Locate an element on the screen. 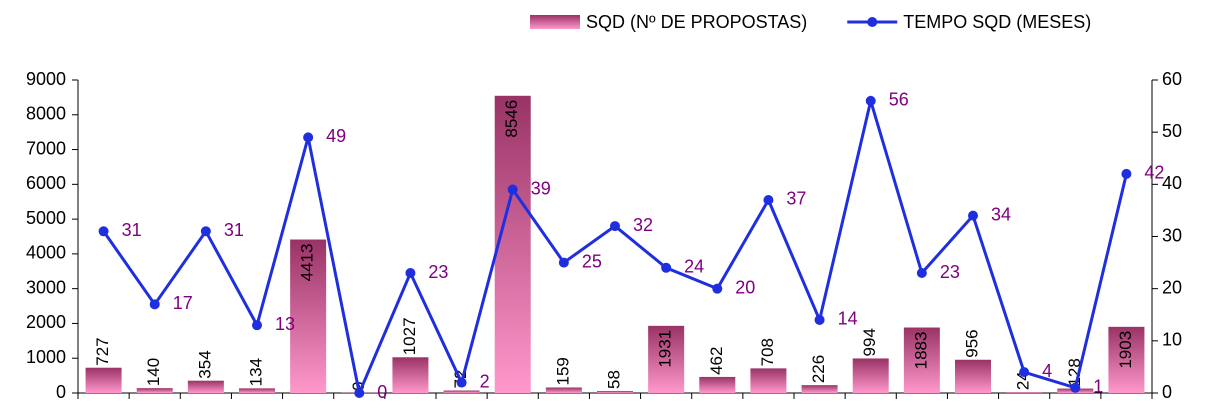  y-tick-label: 2000 is located at coordinates (46, 322).